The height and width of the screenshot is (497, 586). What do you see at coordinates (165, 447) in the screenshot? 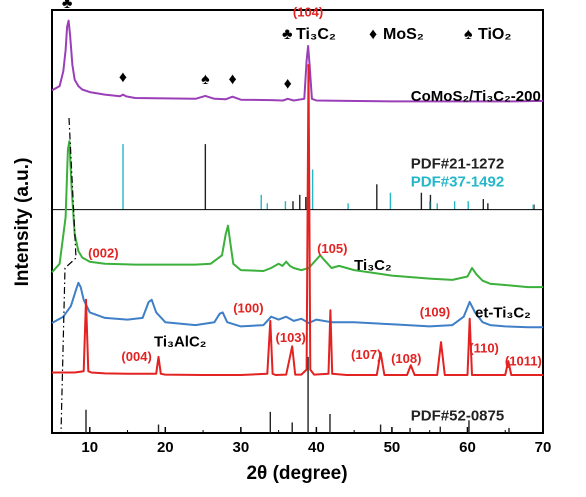
I see `x-tick-label-20: 20` at bounding box center [165, 447].